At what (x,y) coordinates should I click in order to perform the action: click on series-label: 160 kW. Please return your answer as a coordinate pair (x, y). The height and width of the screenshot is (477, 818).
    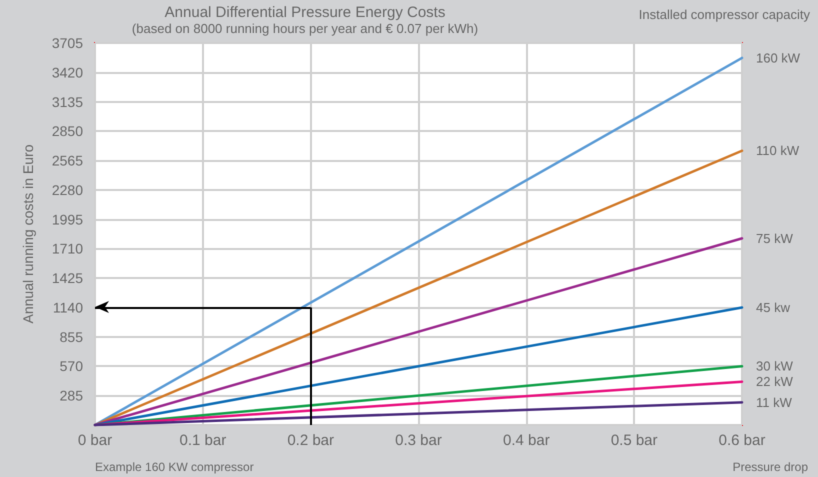
    Looking at the image, I should click on (778, 58).